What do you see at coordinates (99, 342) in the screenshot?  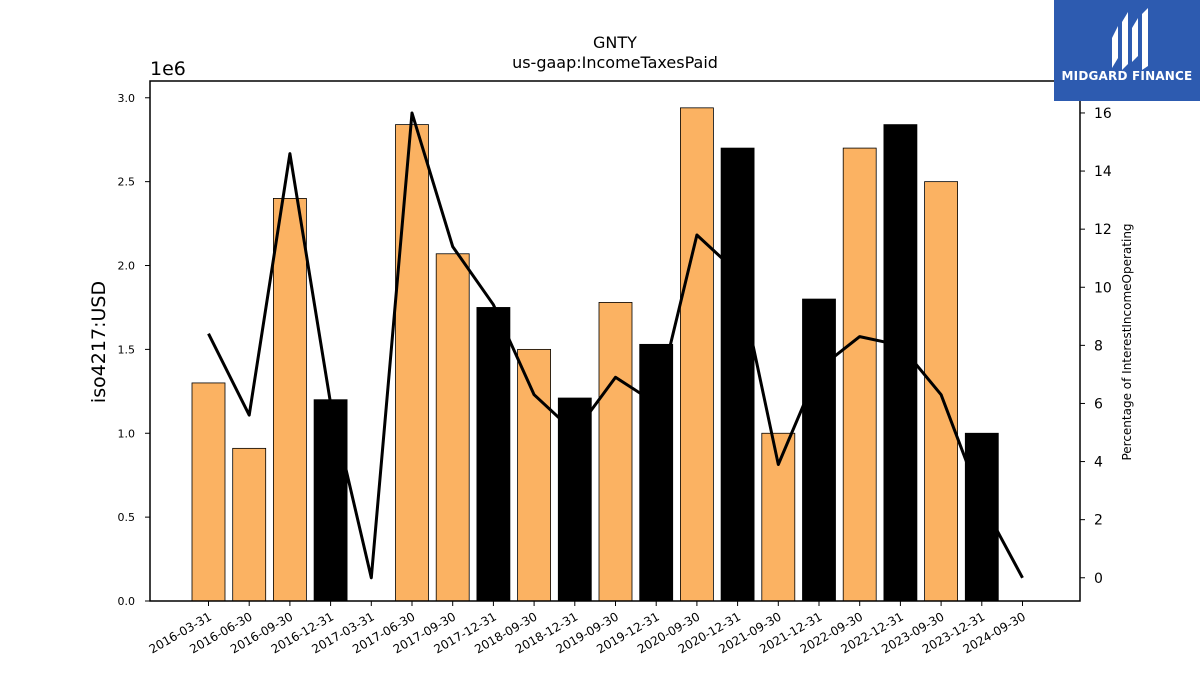 I see `y-axis-label: iso4217:USD` at bounding box center [99, 342].